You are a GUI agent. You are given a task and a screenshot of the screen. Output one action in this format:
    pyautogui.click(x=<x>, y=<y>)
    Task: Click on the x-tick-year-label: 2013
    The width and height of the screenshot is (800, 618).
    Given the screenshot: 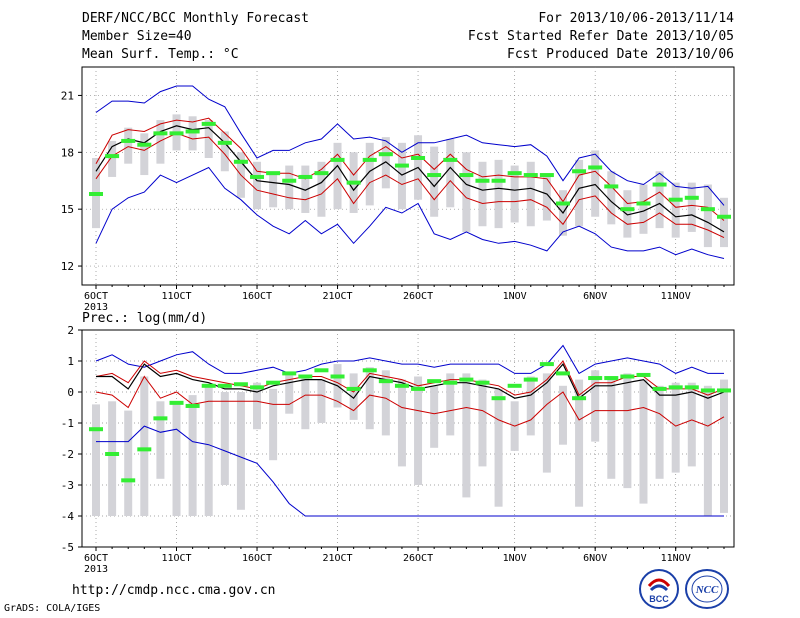 What is the action you would take?
    pyautogui.click(x=96, y=569)
    